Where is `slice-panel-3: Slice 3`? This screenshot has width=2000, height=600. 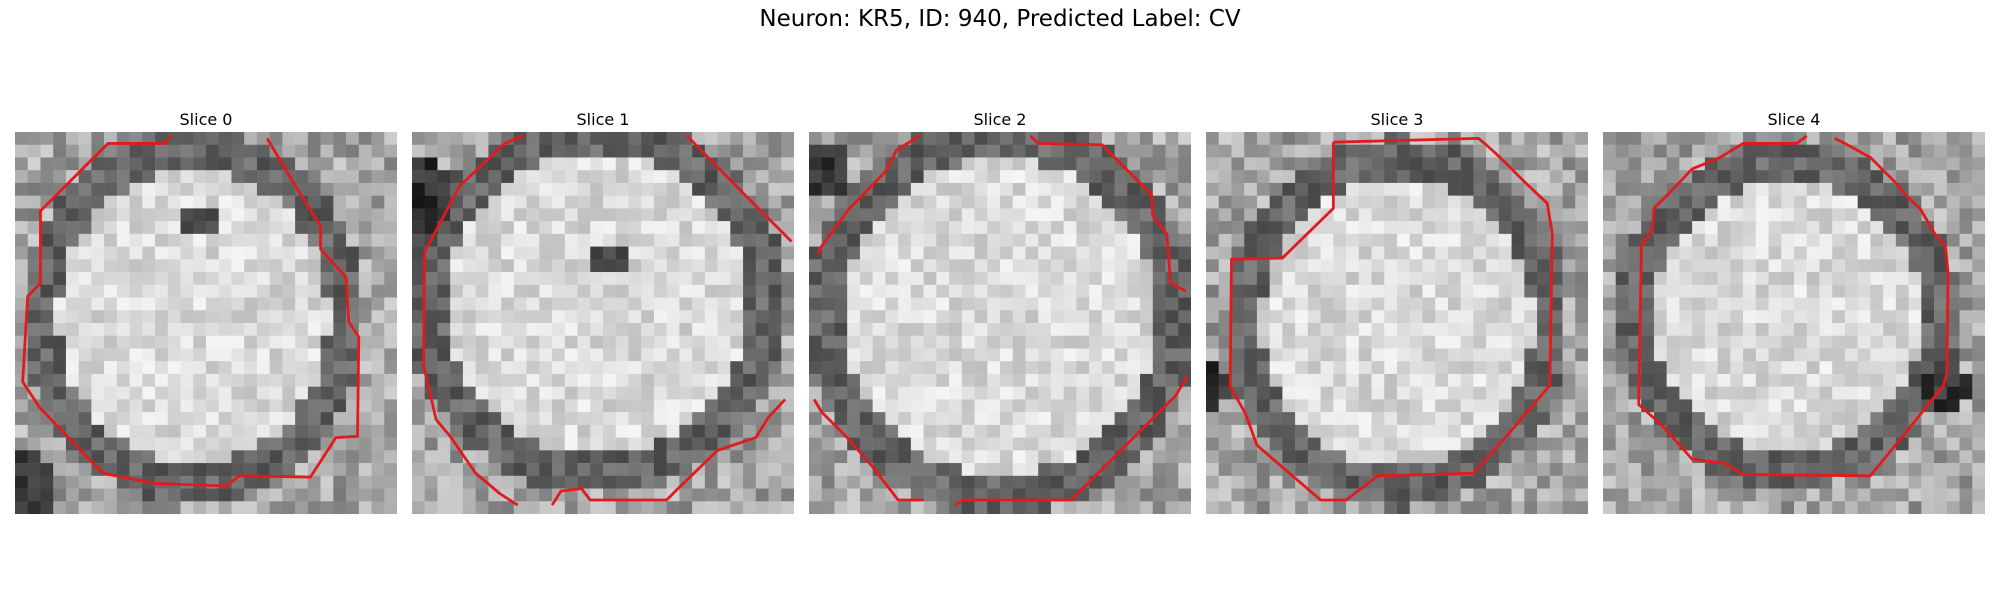
slice-panel-3: Slice 3 is located at coordinates (1397, 311).